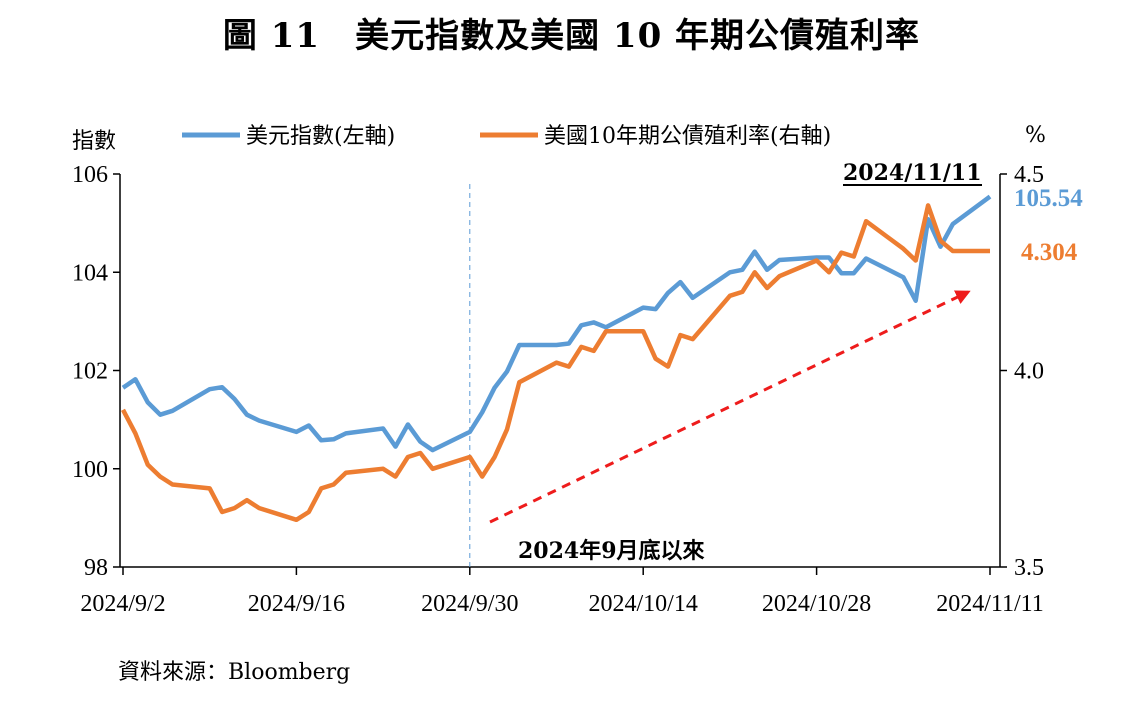  I want to click on x-tick-label: 2024/11/11, so click(990, 604).